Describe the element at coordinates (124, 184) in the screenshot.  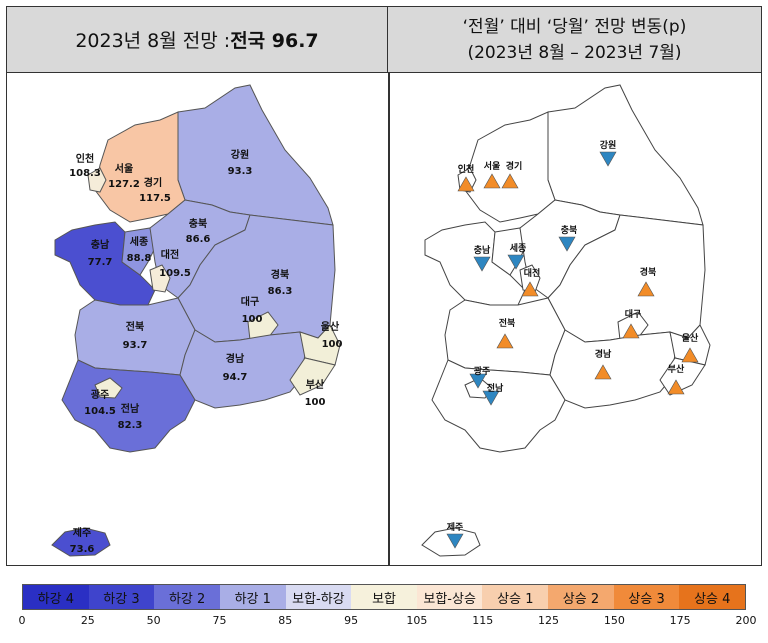
I see `label-seoul-value: 127.2` at that location.